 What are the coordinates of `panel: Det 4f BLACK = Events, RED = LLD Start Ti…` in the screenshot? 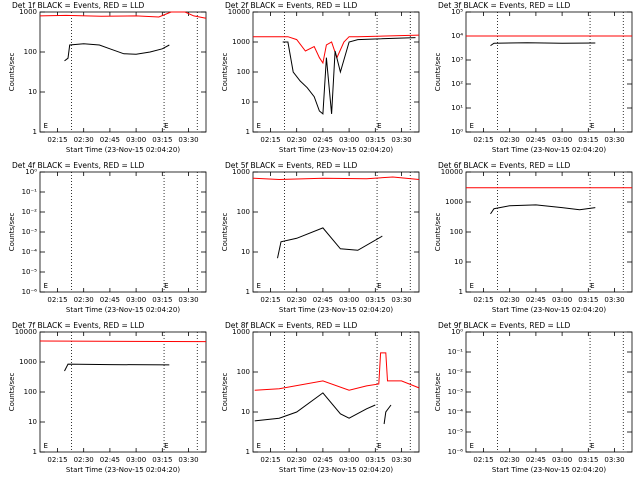 It's located at (107, 237).